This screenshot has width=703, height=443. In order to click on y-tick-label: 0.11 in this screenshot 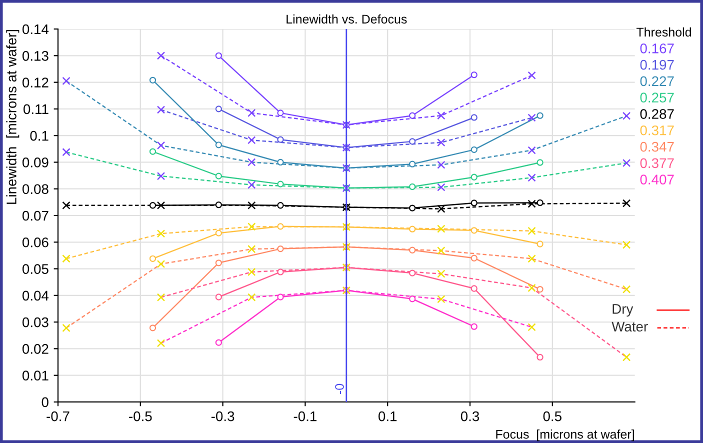, I will do `click(36, 109)`.